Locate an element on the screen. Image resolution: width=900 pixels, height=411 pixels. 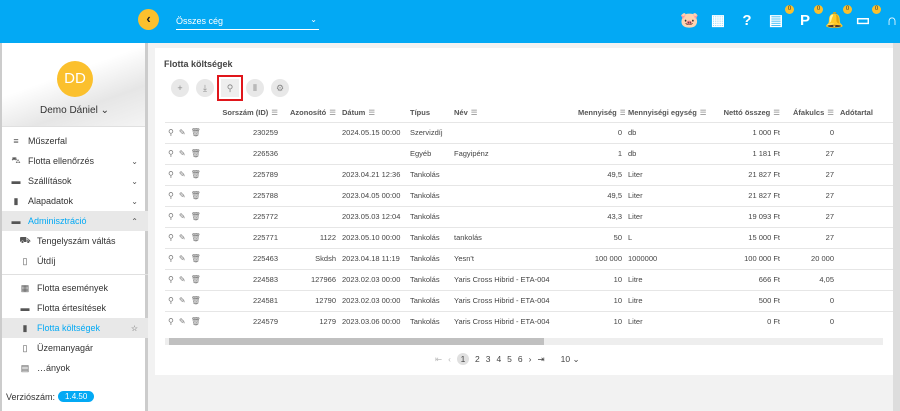
sidebar-item: ▯ Üzemanyagár is located at coordinates (75, 348).